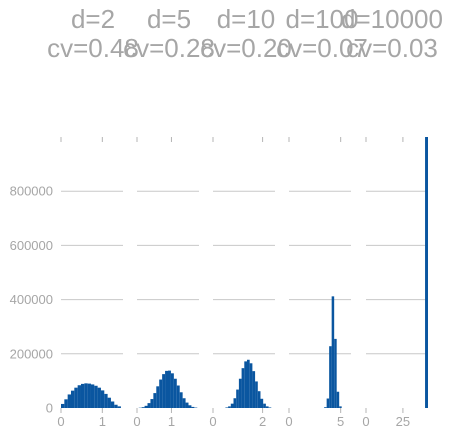  Describe the element at coordinates (49, 408) in the screenshot. I see `y-tick-label: 0` at that location.